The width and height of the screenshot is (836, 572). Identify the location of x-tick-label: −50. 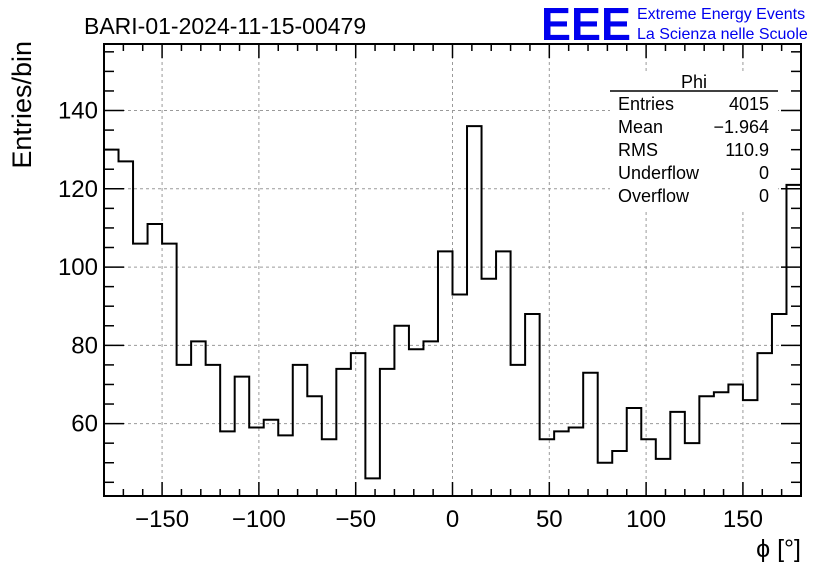
(355, 519).